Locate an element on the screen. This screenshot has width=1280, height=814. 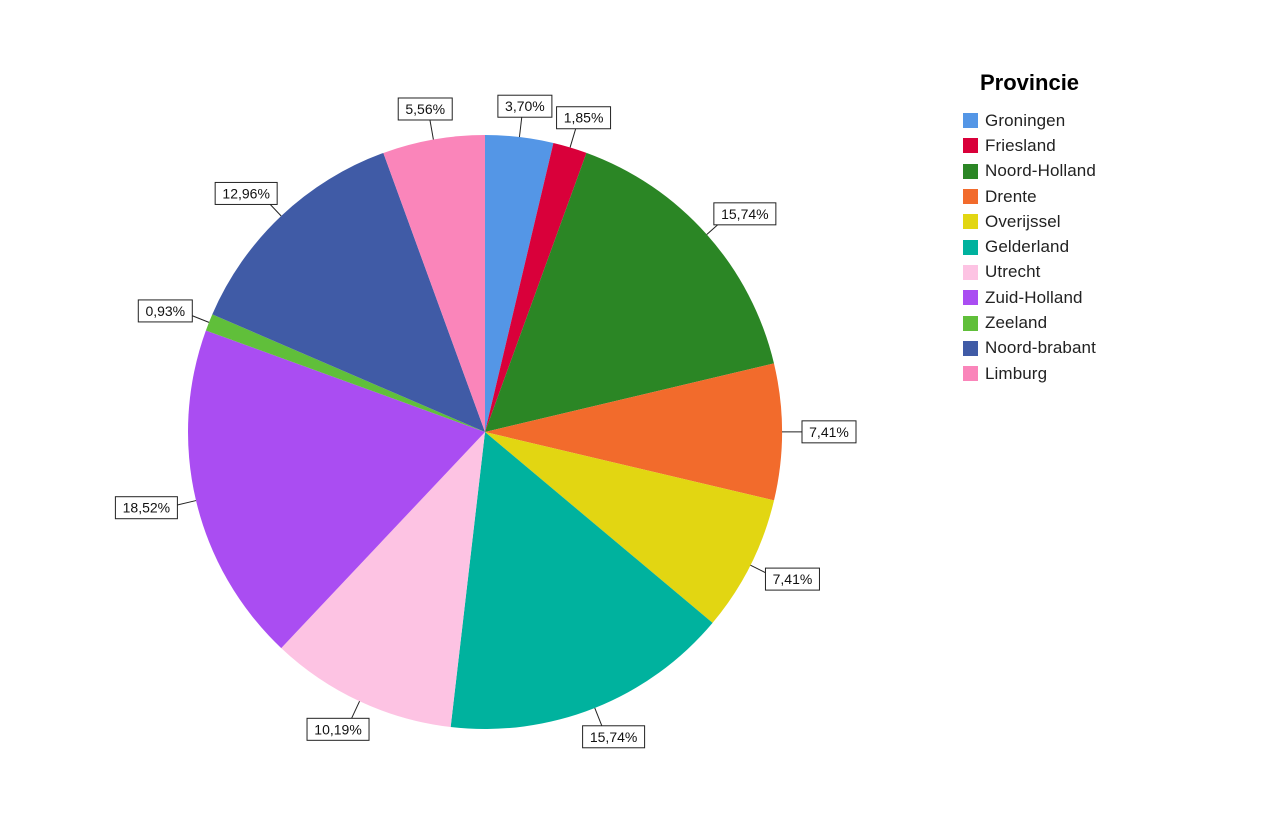
slice-label-groningen: 3,70% is located at coordinates (525, 116).